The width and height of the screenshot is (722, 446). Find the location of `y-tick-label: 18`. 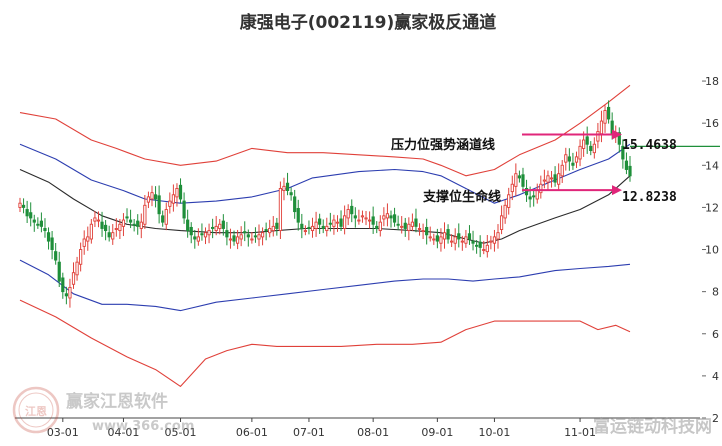

y-tick-label: 18 is located at coordinates (712, 81).